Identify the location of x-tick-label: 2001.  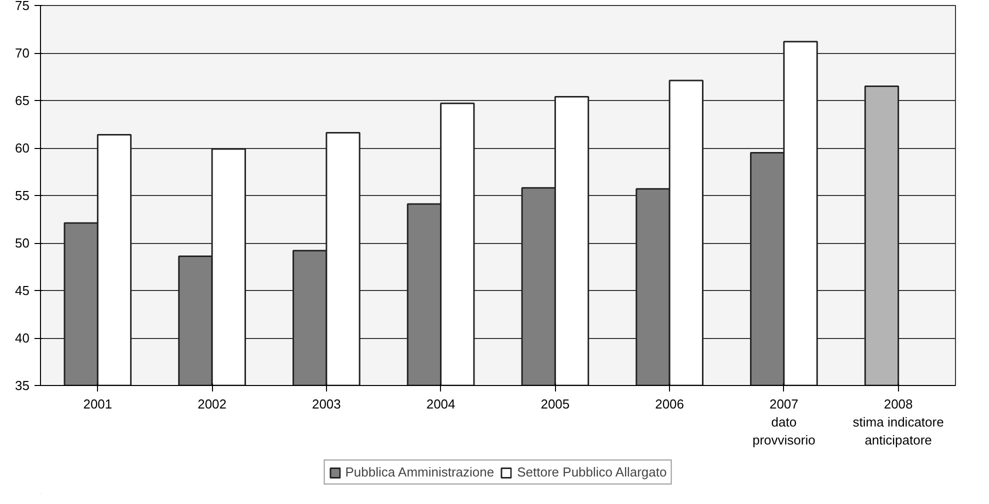
(97, 404).